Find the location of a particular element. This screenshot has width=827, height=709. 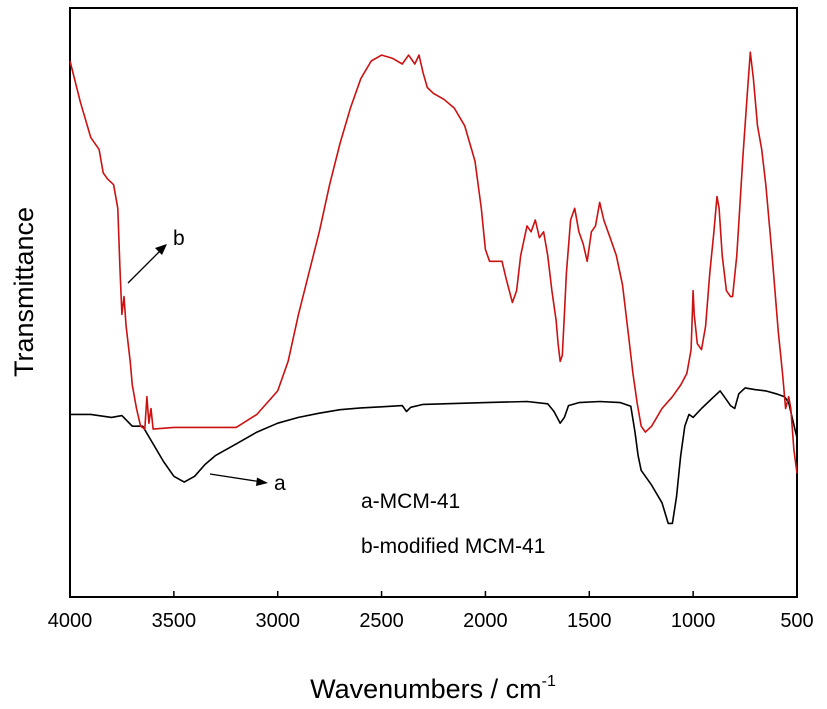

x-axis-ticks is located at coordinates (433, 594).